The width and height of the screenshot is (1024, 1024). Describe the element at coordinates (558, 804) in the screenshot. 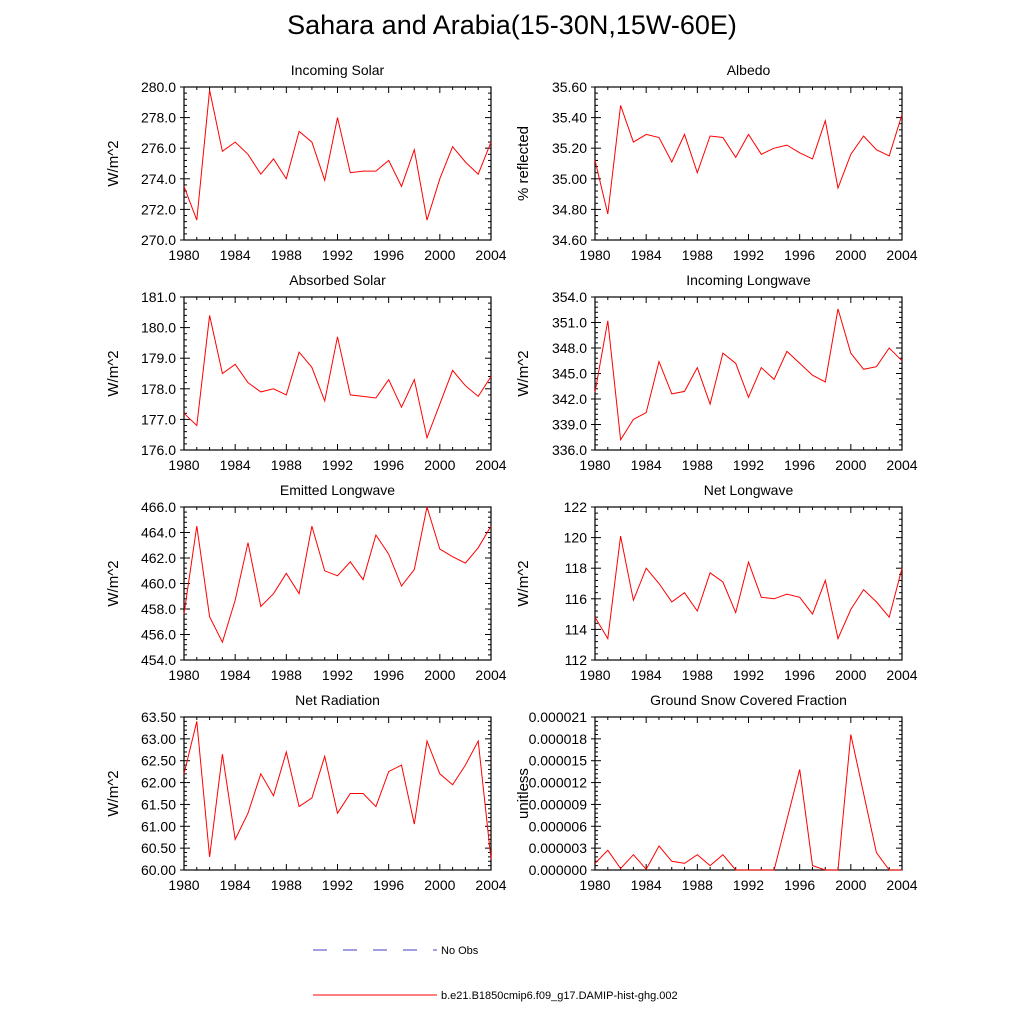

I see `y-tick-label-ground-snow-covered-fraction: 0.000009` at that location.